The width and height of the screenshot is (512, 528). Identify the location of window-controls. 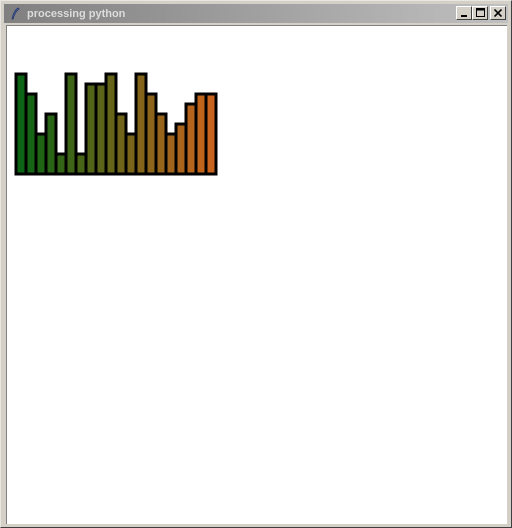
(481, 13).